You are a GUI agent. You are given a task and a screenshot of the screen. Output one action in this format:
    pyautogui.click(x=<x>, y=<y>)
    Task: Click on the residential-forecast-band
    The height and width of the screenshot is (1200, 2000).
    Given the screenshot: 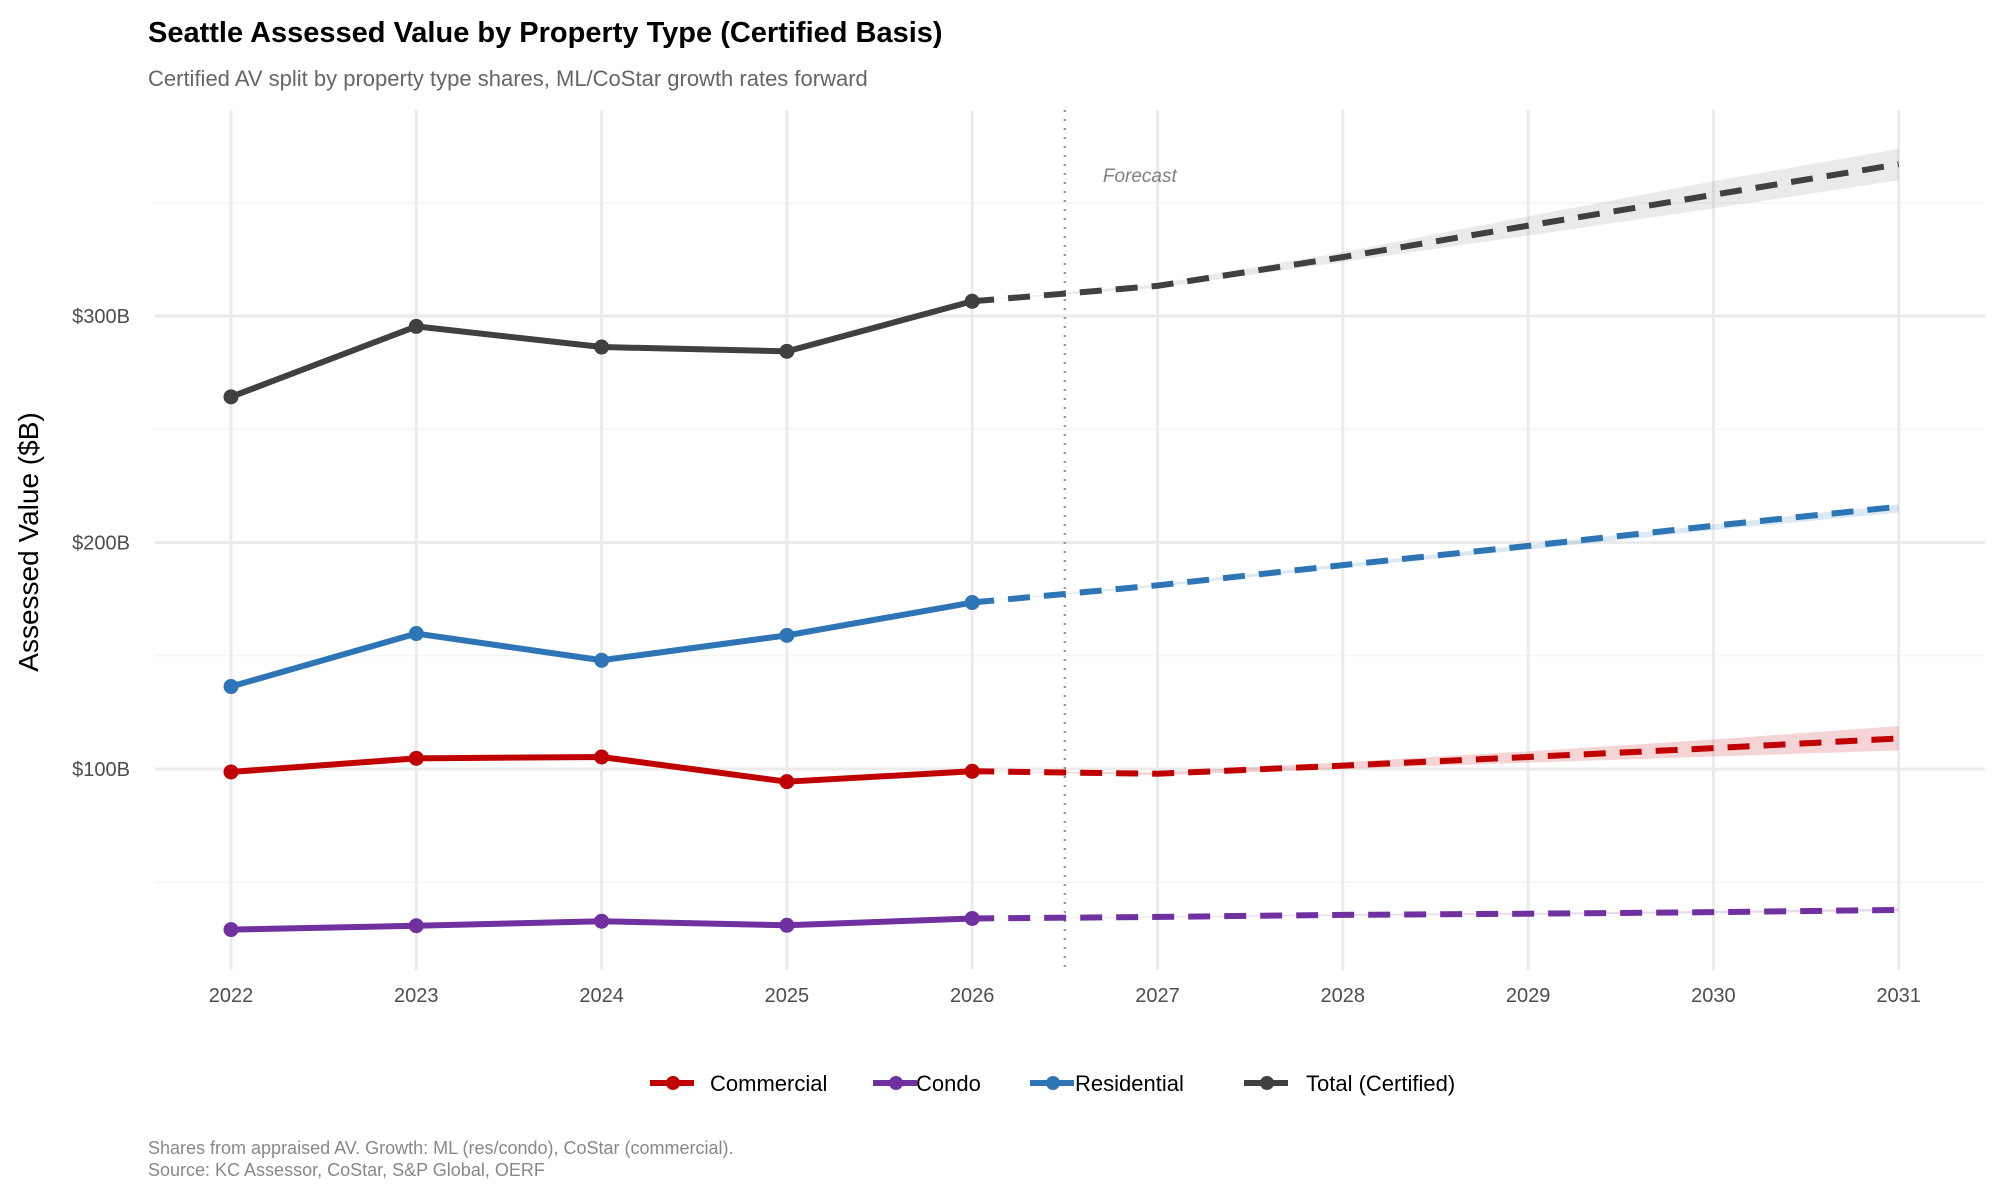 What is the action you would take?
    pyautogui.click(x=1435, y=553)
    